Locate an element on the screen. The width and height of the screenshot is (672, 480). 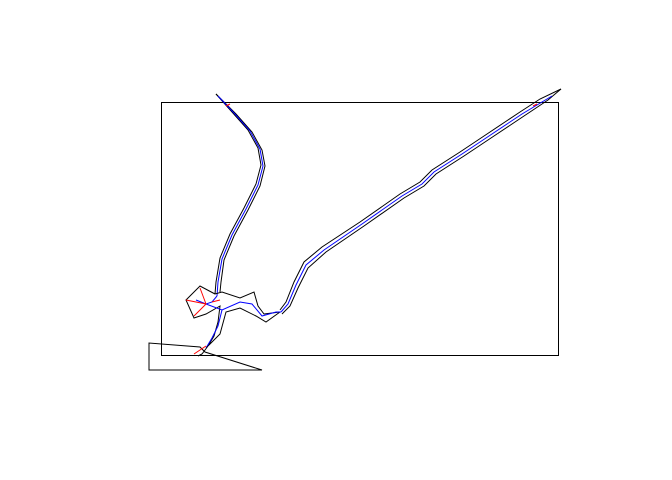
left-branch-bank-west is located at coordinates (238, 194).